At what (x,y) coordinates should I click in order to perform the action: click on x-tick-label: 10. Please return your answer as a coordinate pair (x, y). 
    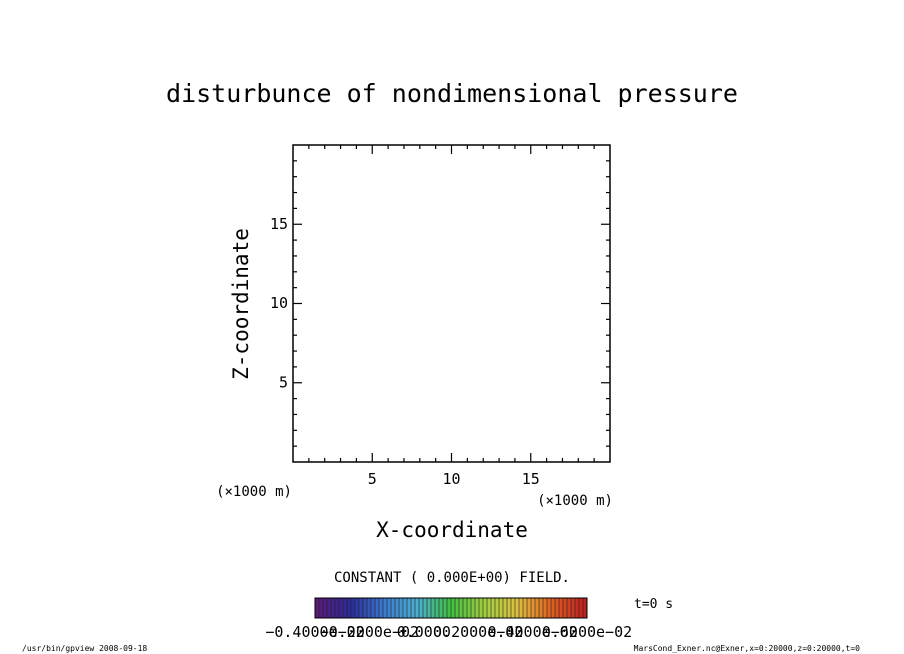
    Looking at the image, I should click on (451, 479).